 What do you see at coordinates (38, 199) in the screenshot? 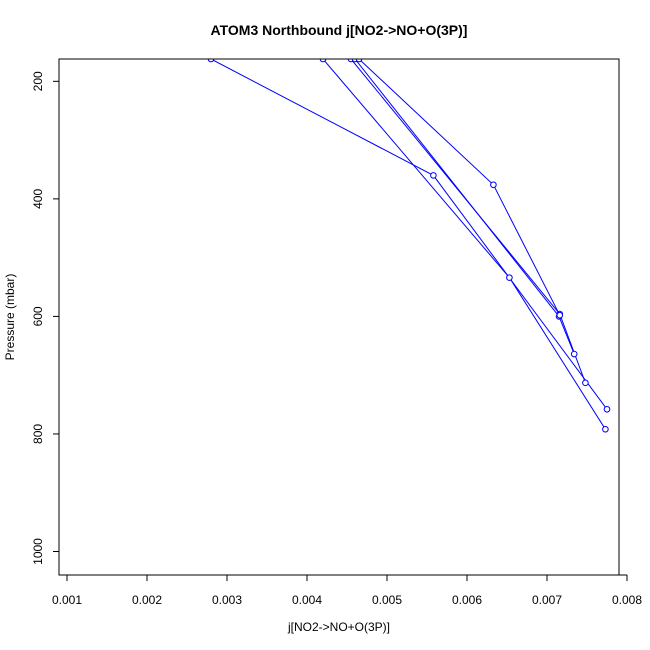
I see `y-tick-label: 400` at bounding box center [38, 199].